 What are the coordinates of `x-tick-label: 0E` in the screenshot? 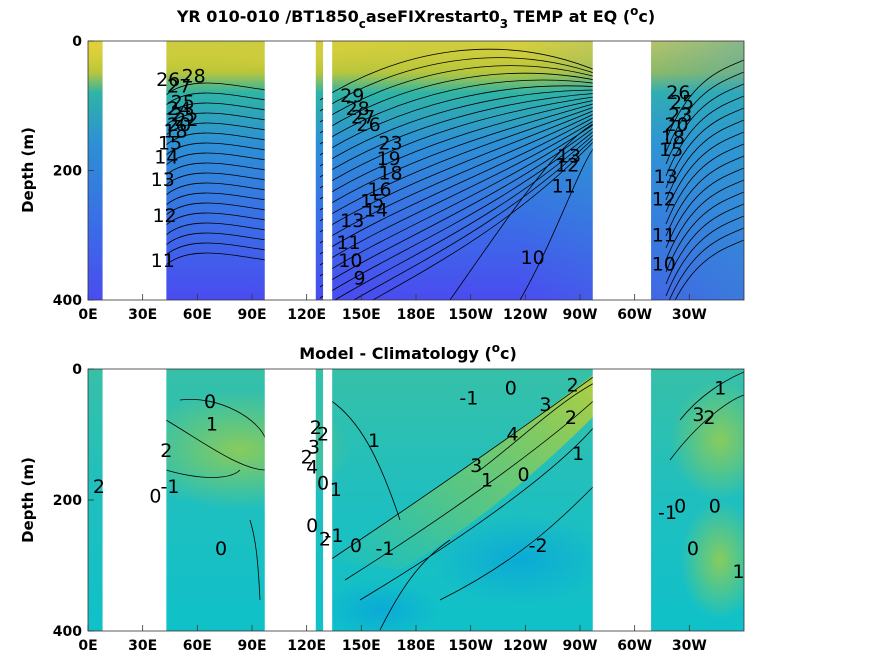 It's located at (87, 646).